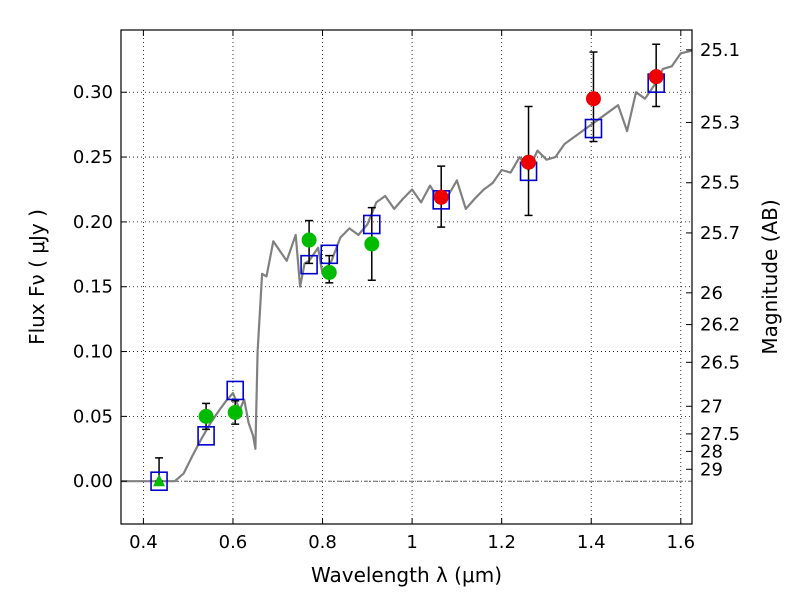 The height and width of the screenshot is (600, 800). Describe the element at coordinates (711, 406) in the screenshot. I see `y2-tick-label: 27` at that location.